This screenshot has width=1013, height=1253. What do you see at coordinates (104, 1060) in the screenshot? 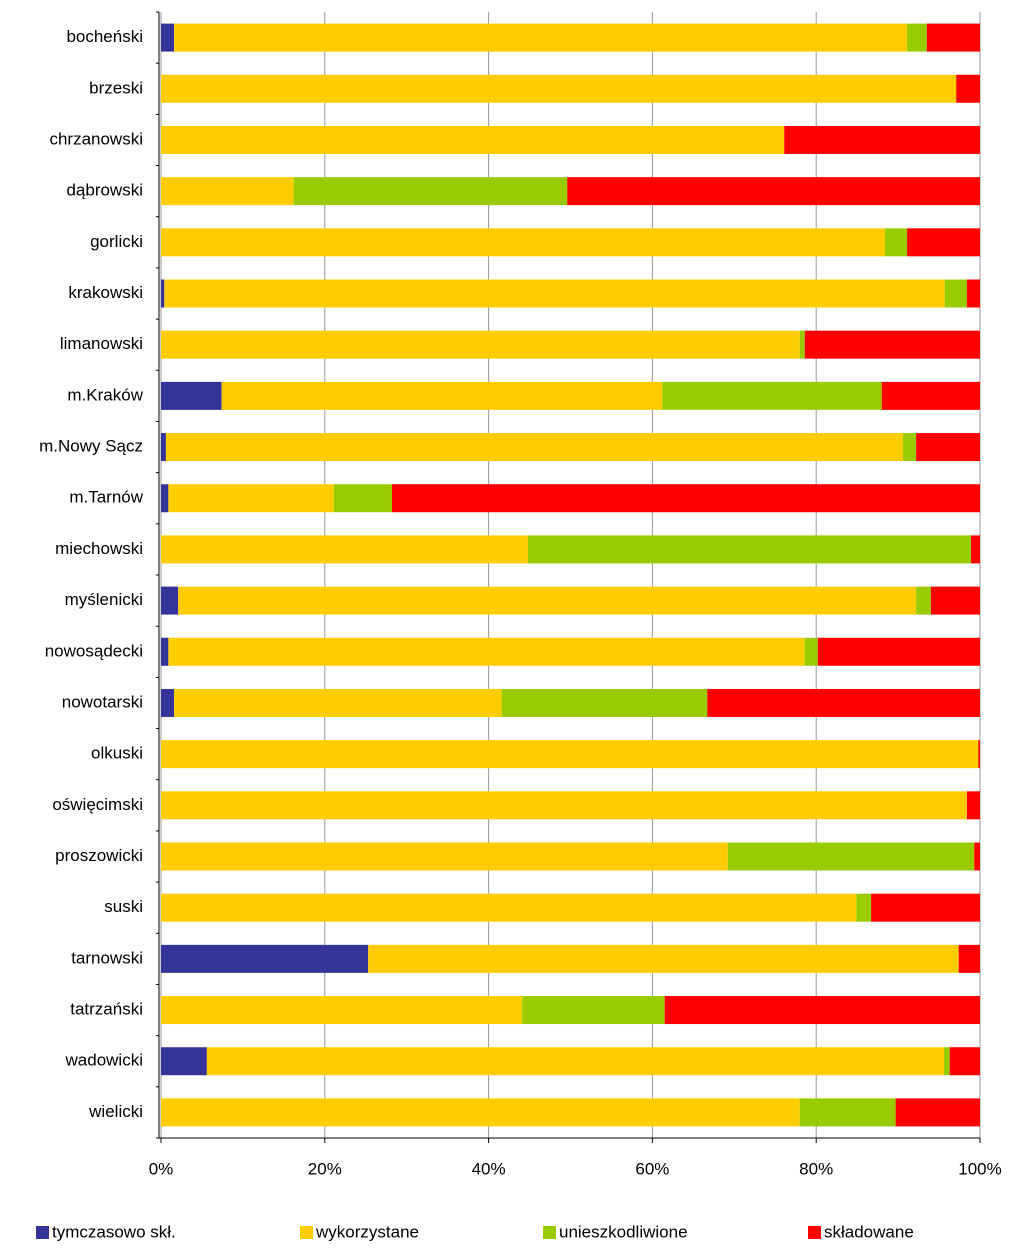
I see `y-tick-label: wadowicki` at bounding box center [104, 1060].